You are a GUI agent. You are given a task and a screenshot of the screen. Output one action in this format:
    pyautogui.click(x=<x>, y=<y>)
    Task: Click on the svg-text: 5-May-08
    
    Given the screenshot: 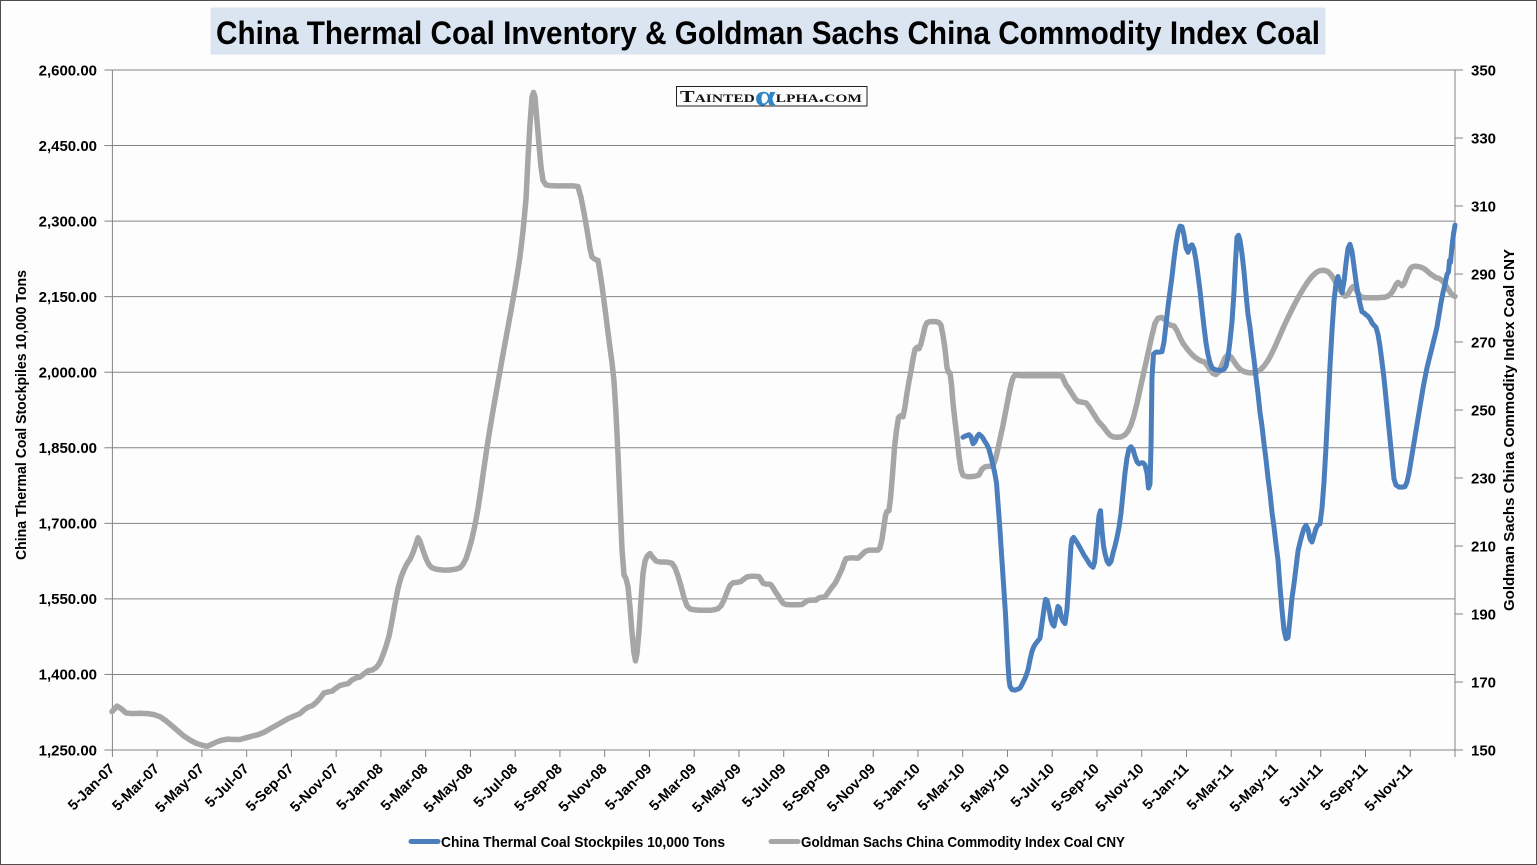 What is the action you would take?
    pyautogui.click(x=448, y=788)
    